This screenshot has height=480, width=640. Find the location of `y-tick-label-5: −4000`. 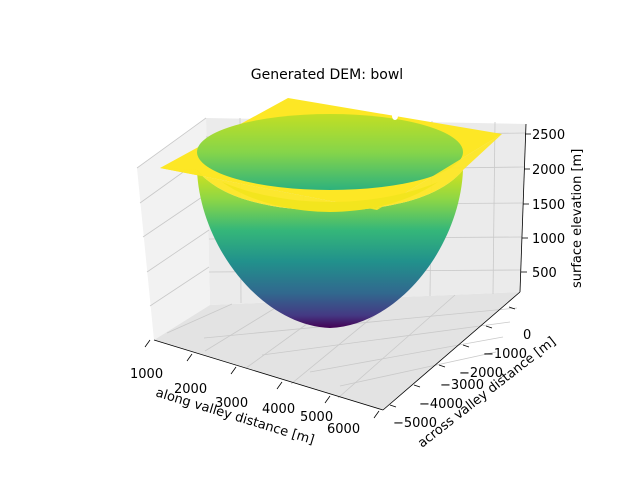

y-tick-label-5: −4000 is located at coordinates (441, 404).